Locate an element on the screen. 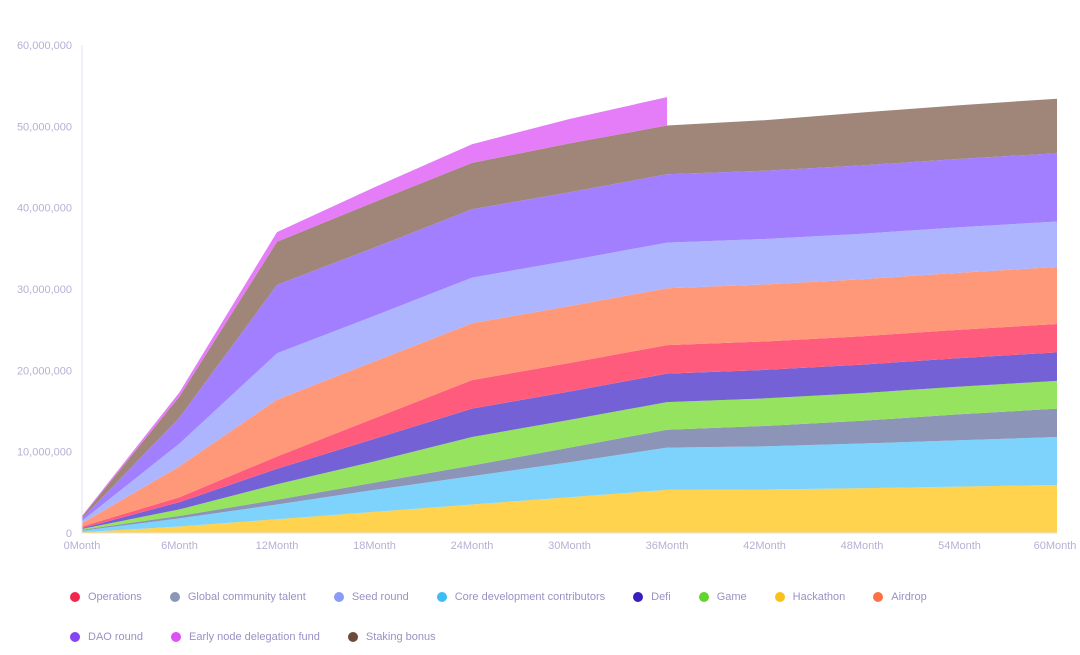  legend-item-seed-round: Seed round is located at coordinates (371, 597).